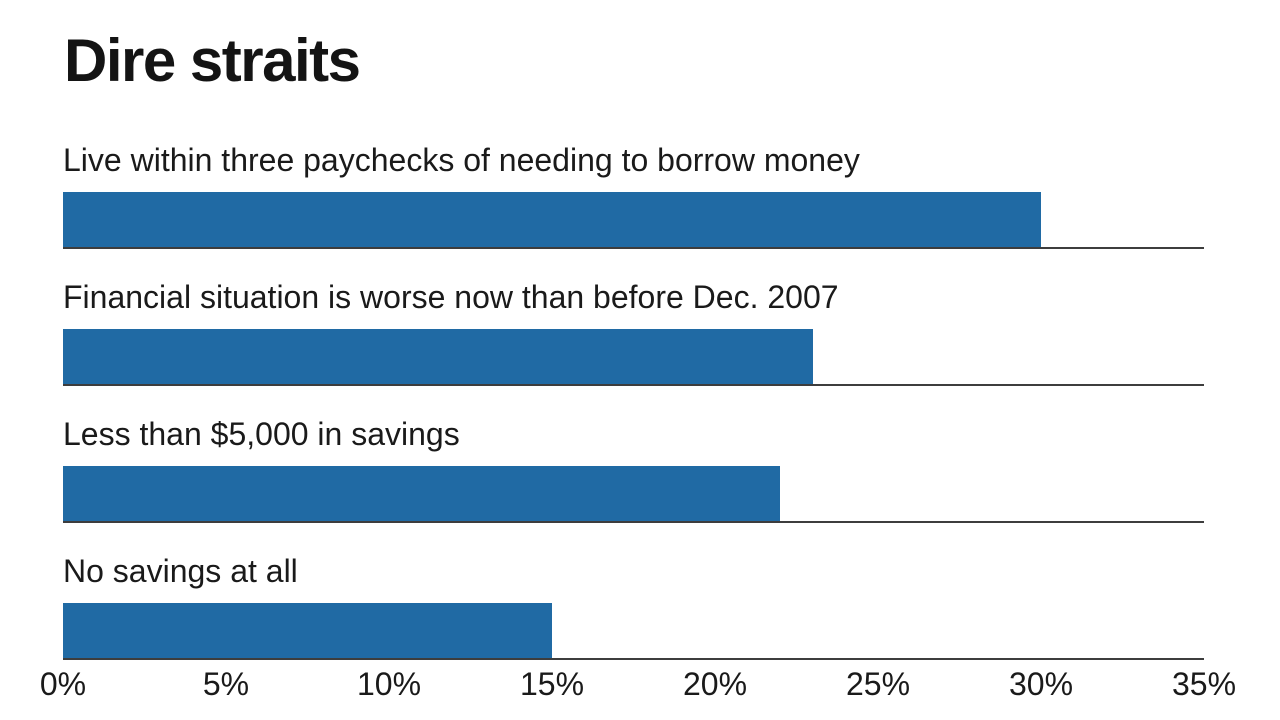 The height and width of the screenshot is (720, 1280). I want to click on x-axis-tick-label: 20%, so click(715, 684).